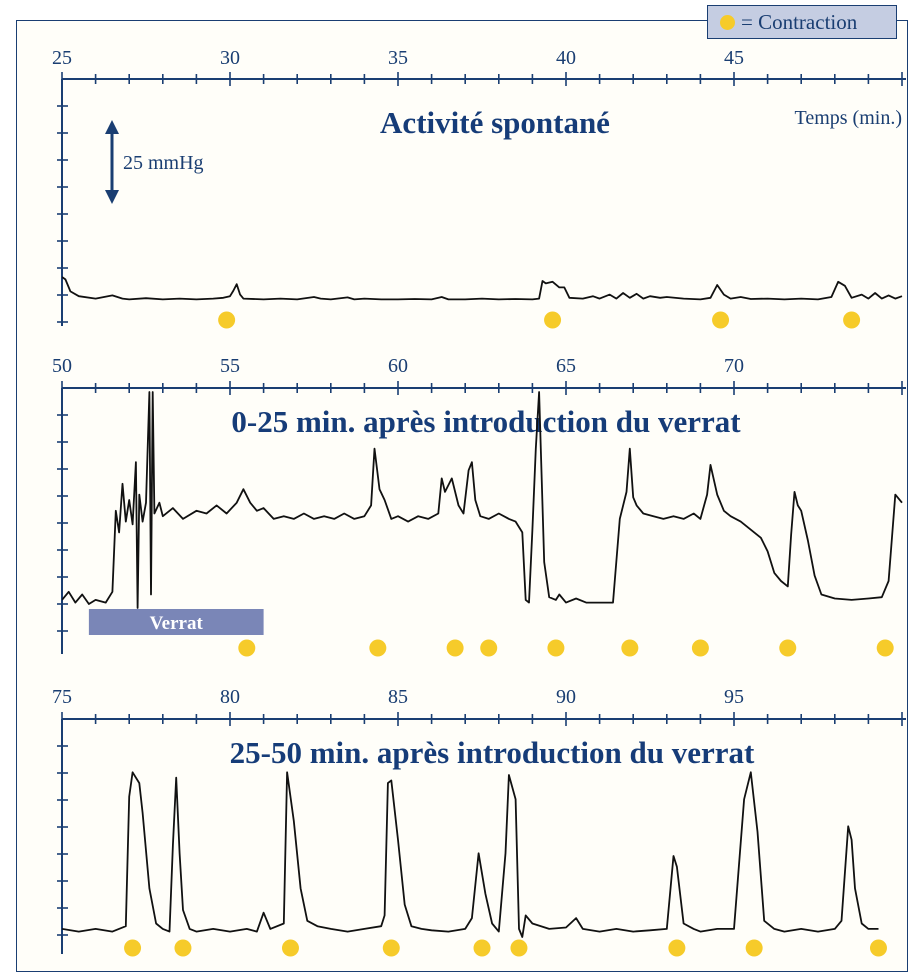  I want to click on x-tick-label: 60, so click(398, 366).